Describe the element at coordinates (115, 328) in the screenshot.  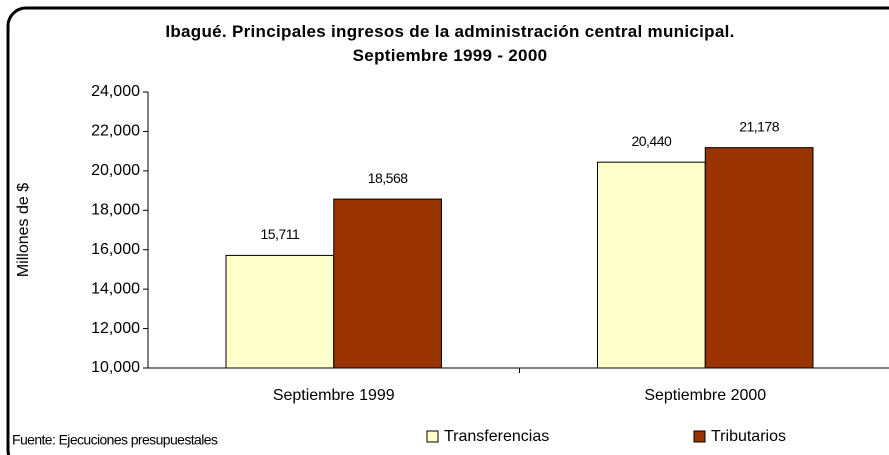
I see `y-tick-label: 12,000` at that location.